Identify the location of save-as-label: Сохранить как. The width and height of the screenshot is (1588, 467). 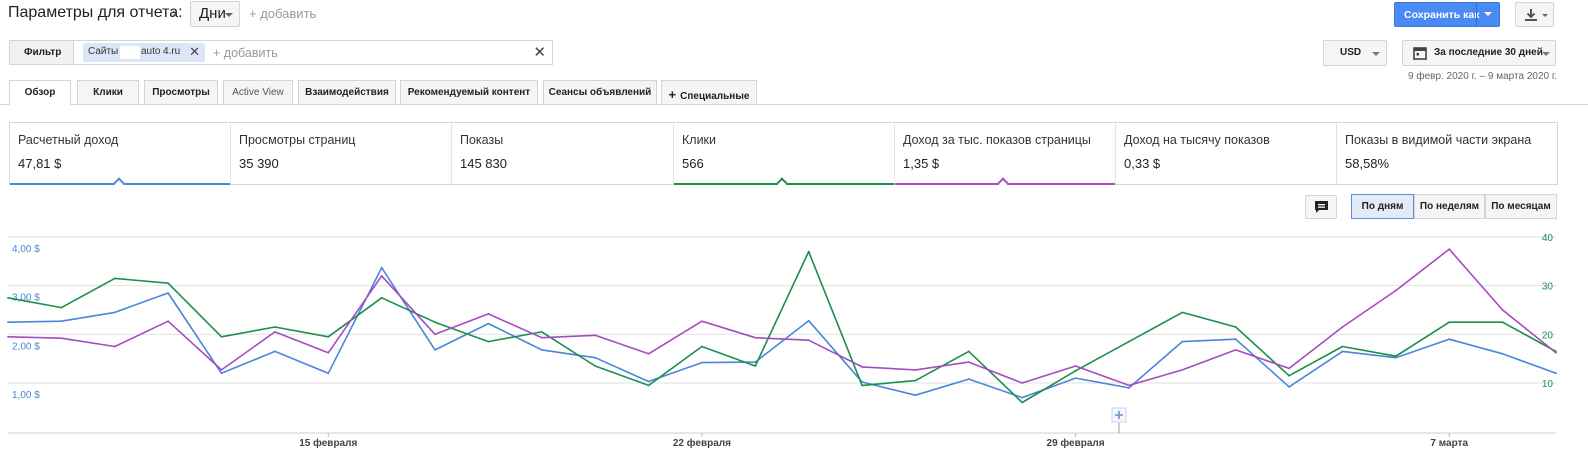
(1442, 15).